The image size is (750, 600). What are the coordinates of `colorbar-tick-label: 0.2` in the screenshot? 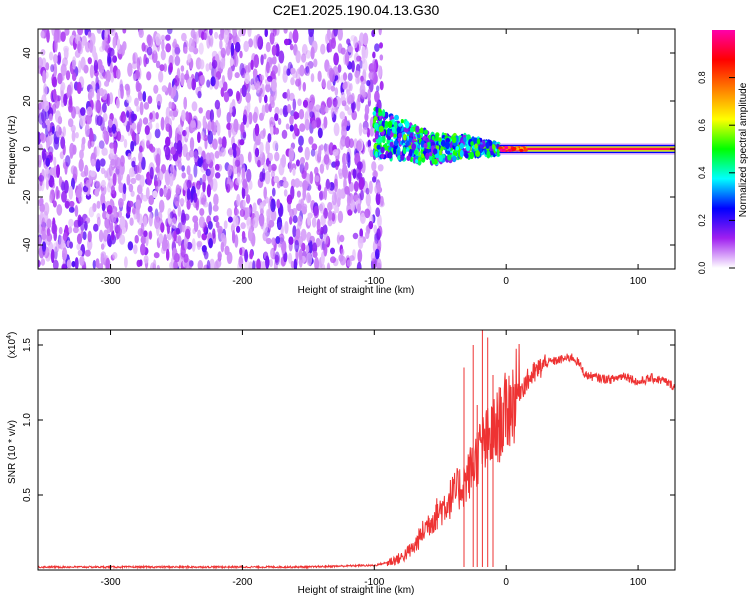 It's located at (702, 220).